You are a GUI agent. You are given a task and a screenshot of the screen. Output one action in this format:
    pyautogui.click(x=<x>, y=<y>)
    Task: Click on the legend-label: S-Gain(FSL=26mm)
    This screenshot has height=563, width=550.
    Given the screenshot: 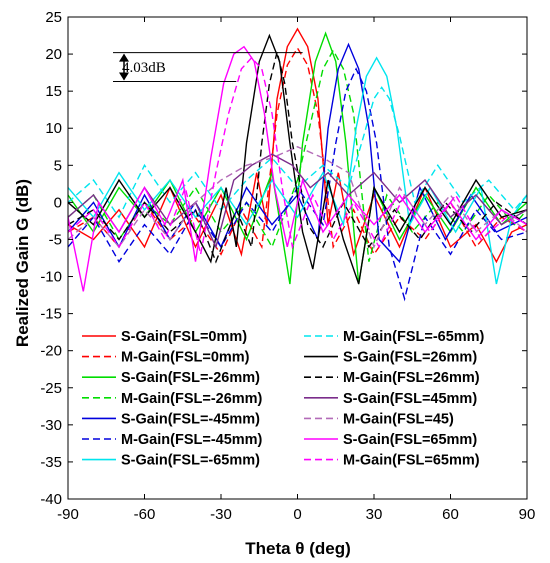 What is the action you would take?
    pyautogui.click(x=410, y=358)
    